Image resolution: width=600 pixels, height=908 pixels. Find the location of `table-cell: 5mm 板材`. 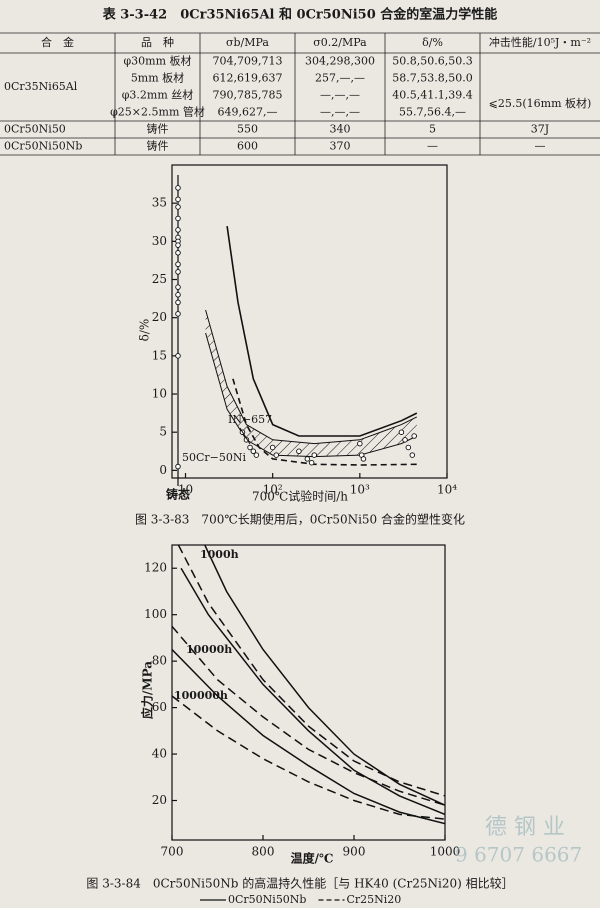

table-cell: 5mm 板材 is located at coordinates (157, 78).